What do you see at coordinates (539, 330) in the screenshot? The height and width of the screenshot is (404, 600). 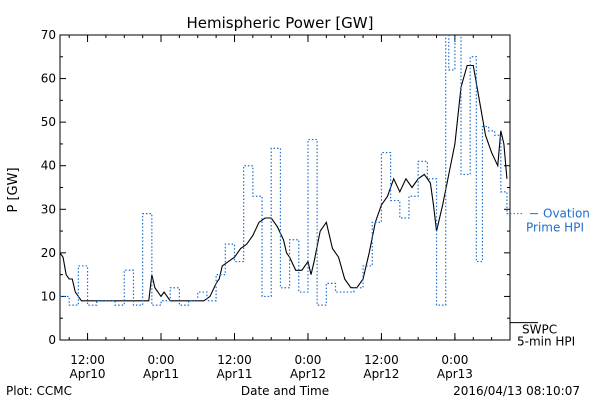 I see `swpc-label-line1: SWPC` at bounding box center [539, 330].